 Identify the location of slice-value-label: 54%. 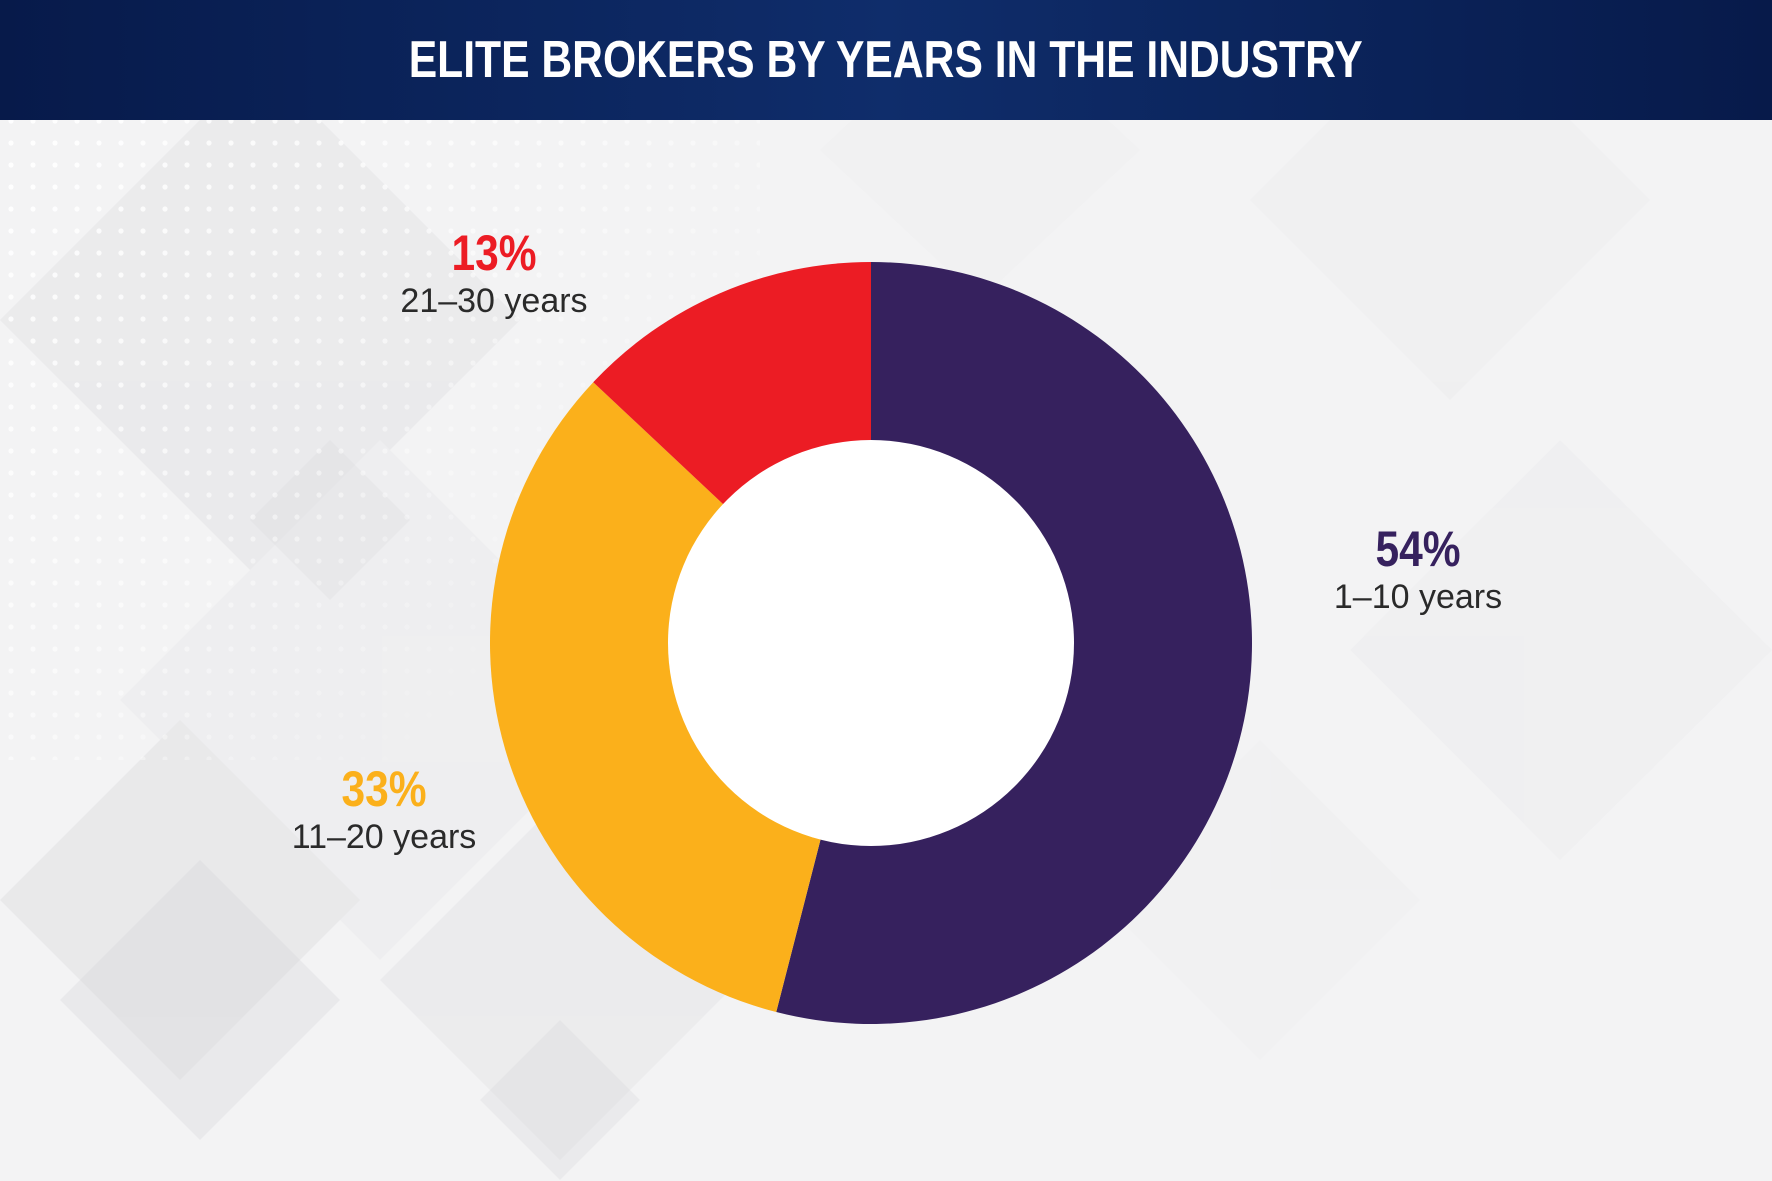
(1418, 549).